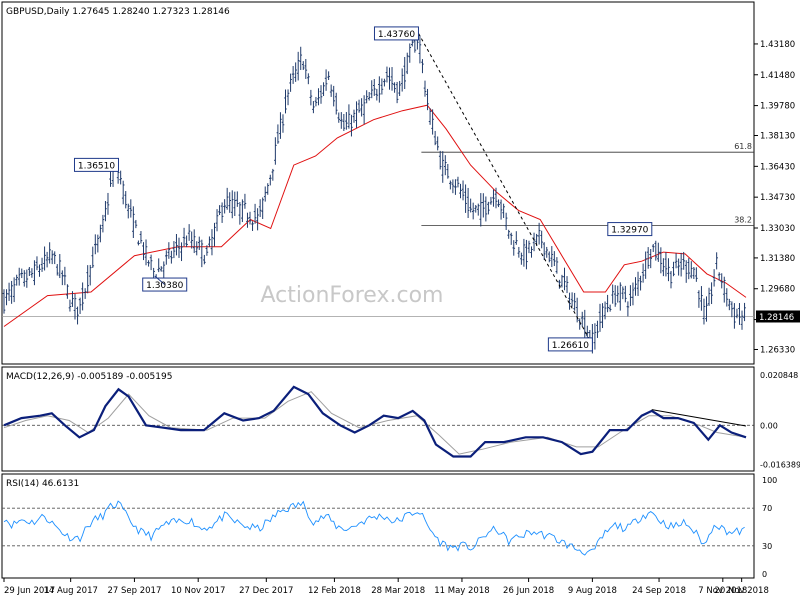  What do you see at coordinates (42, 484) in the screenshot?
I see `rsi-panel-title: RSI(14) 46.6131` at bounding box center [42, 484].